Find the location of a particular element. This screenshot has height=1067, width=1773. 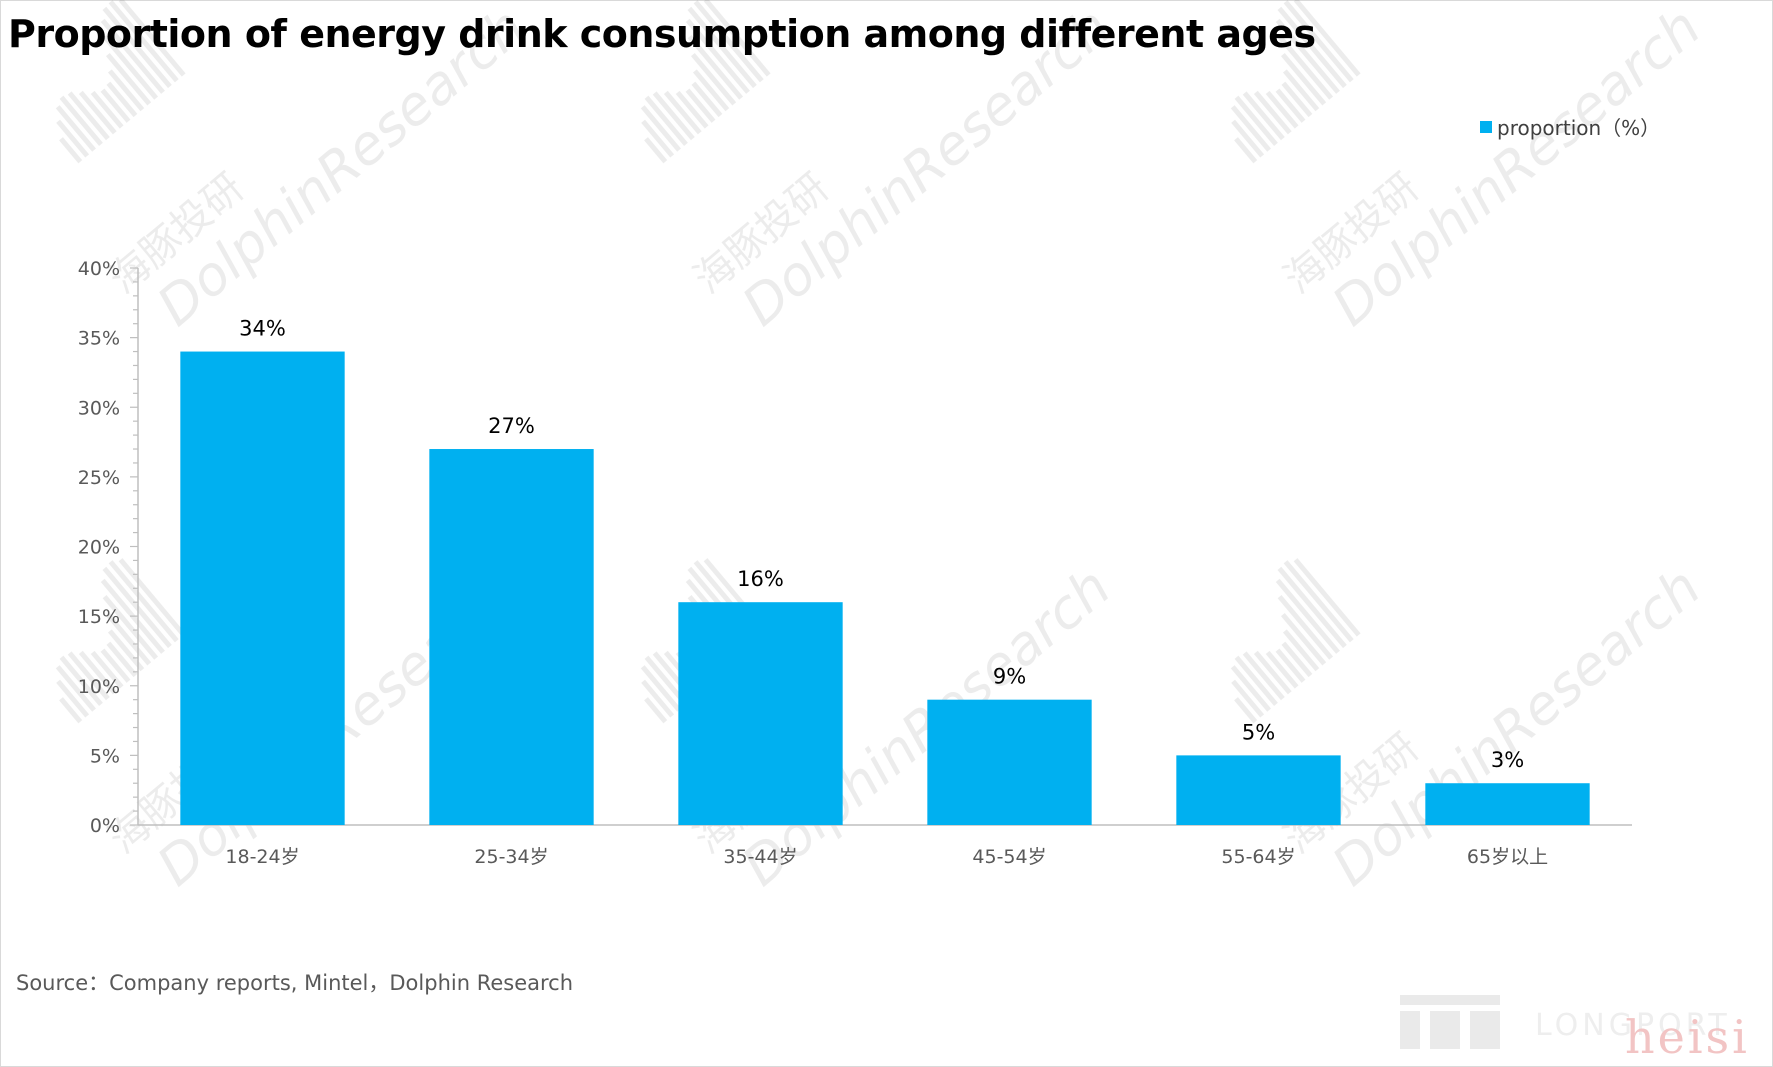

data-label: 5% is located at coordinates (1258, 732).